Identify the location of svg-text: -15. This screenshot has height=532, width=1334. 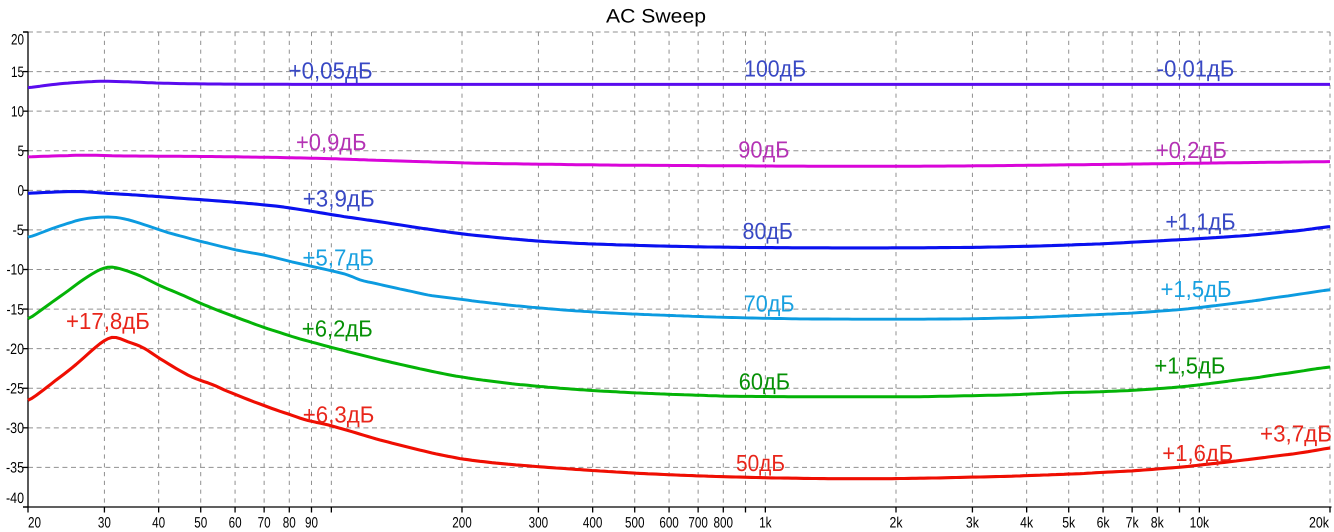
(16, 309).